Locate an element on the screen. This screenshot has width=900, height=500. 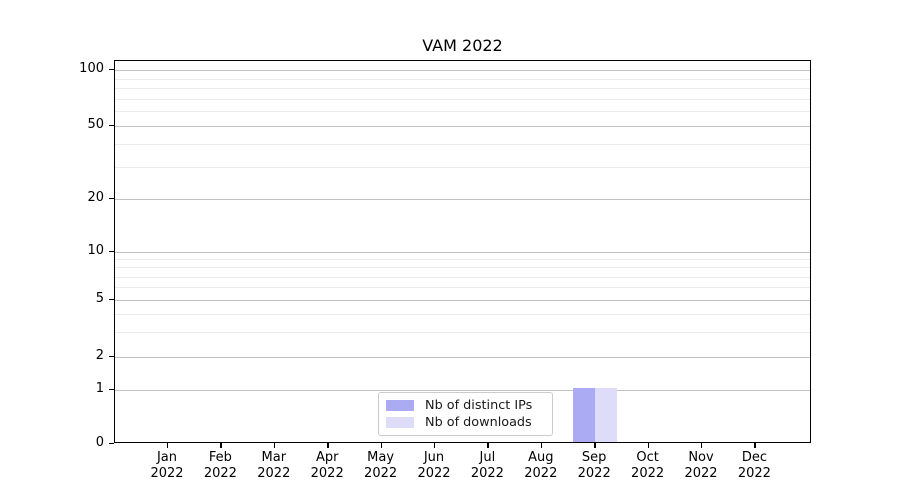
legend: Nb of distinct IPs Nb of downloads is located at coordinates (465, 414).